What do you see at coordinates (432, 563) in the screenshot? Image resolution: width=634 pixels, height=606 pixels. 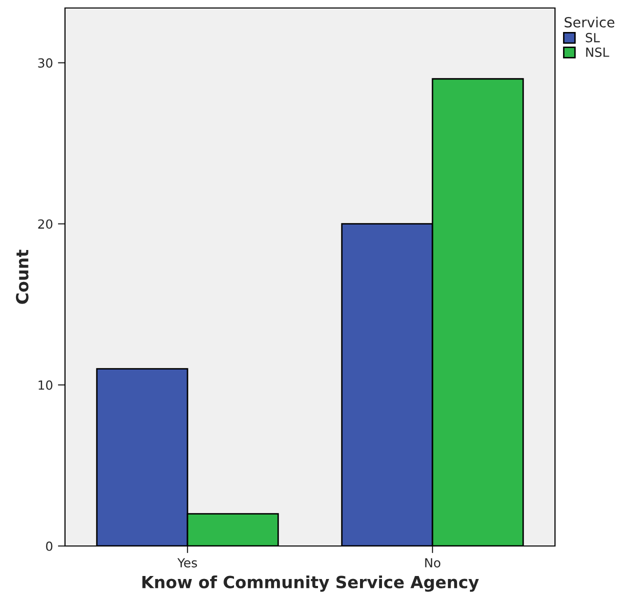 I see `x-tick-label: No` at bounding box center [432, 563].